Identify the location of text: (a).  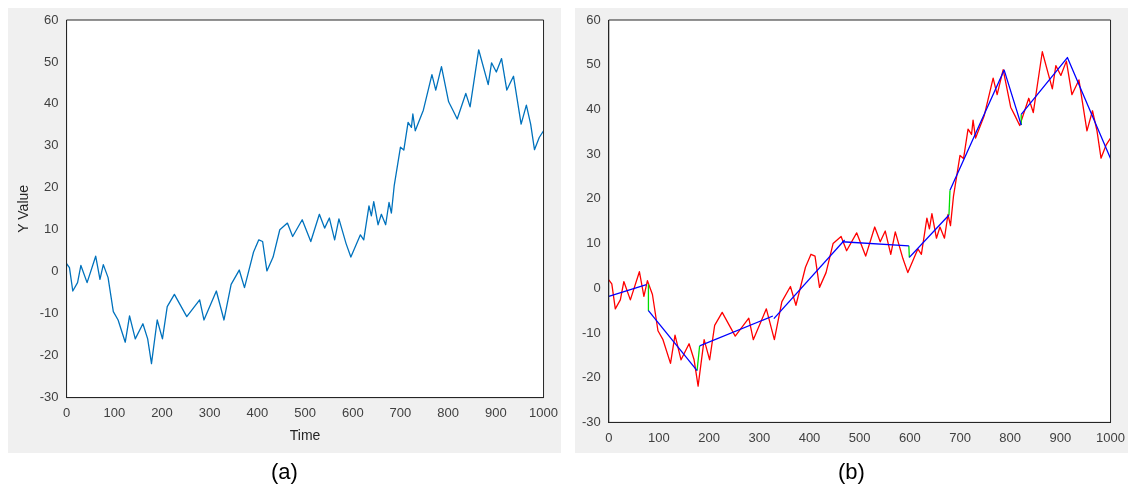
(284, 472).